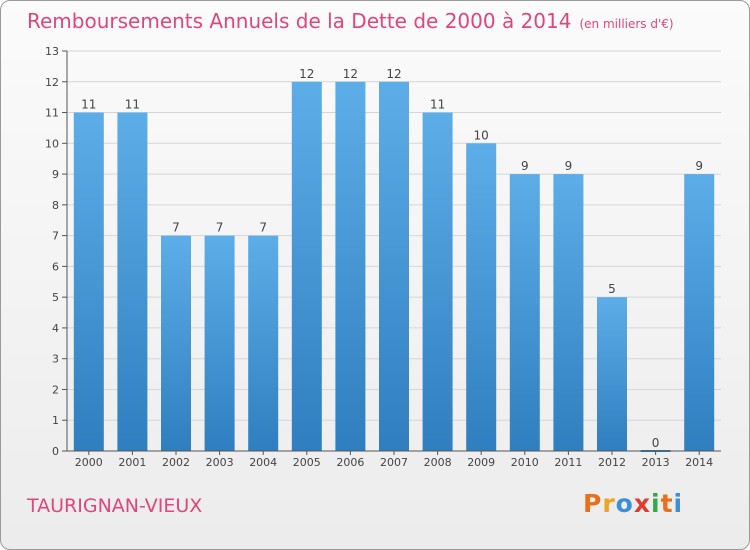 The image size is (750, 550). I want to click on value-label-2008: 11, so click(437, 105).